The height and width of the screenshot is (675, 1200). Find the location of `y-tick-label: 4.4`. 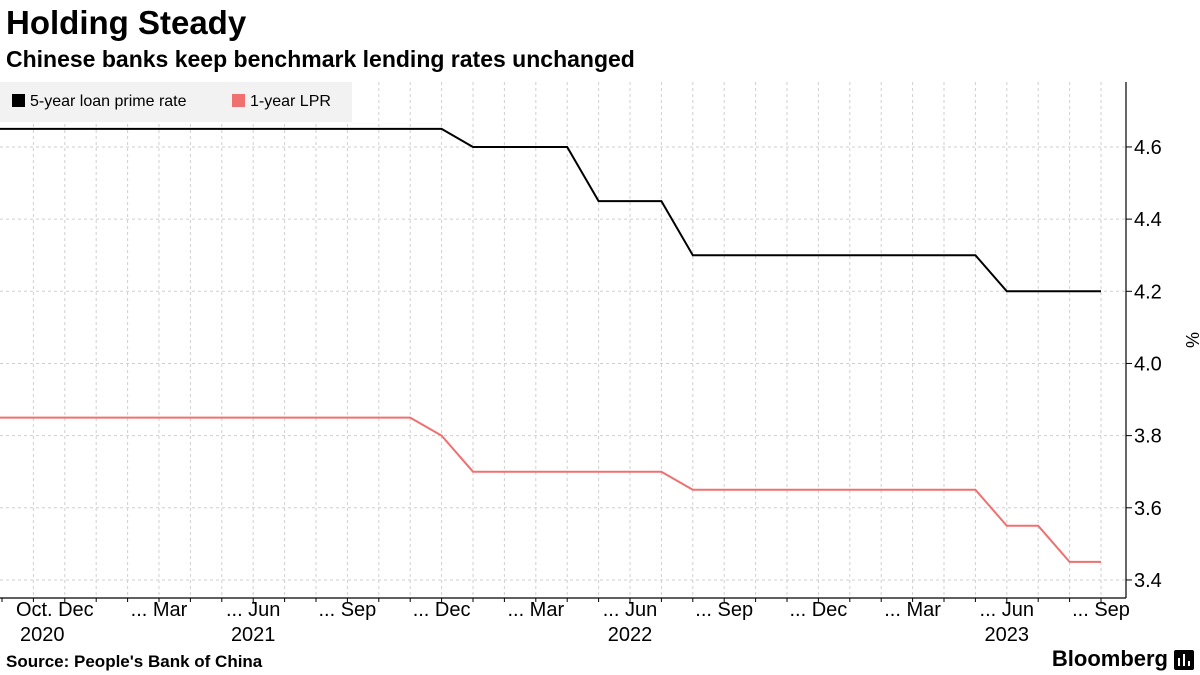

y-tick-label: 4.4 is located at coordinates (1148, 220).